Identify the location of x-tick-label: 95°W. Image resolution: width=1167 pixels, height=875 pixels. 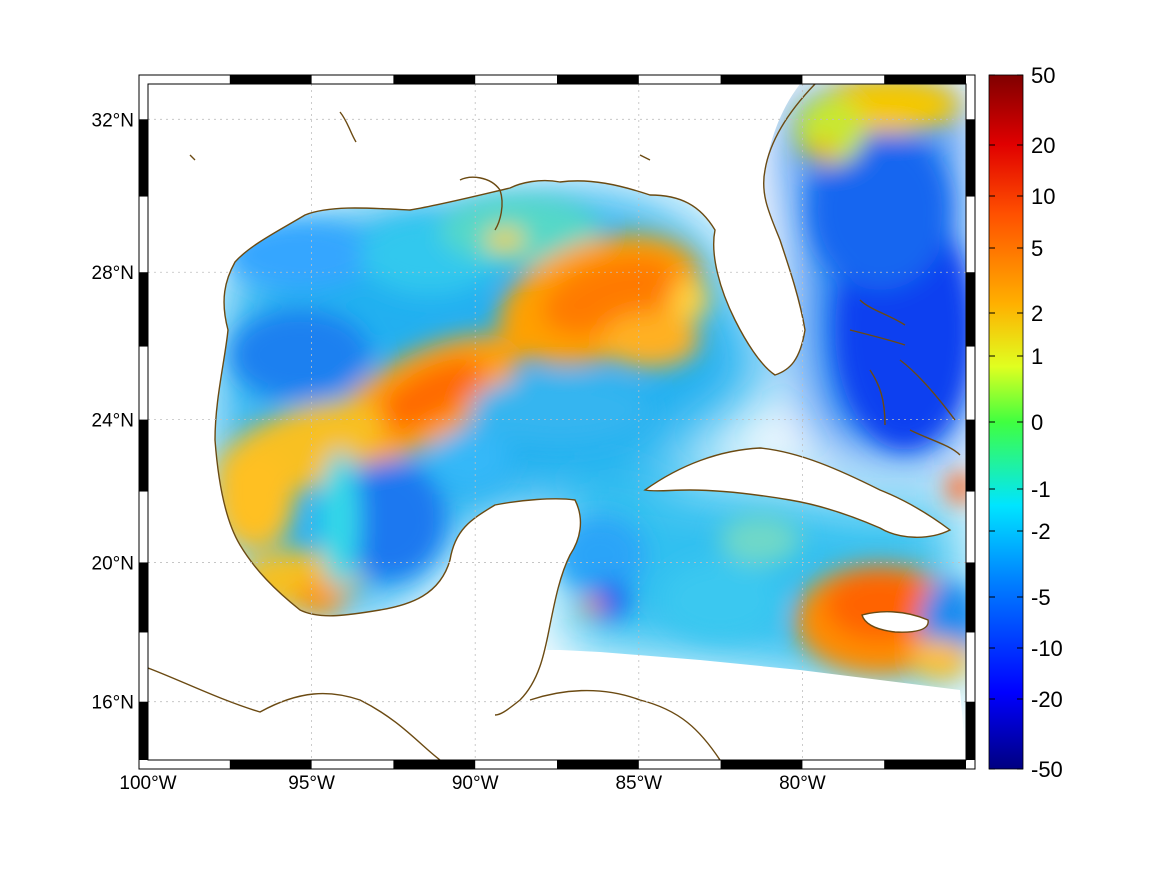
(311, 783).